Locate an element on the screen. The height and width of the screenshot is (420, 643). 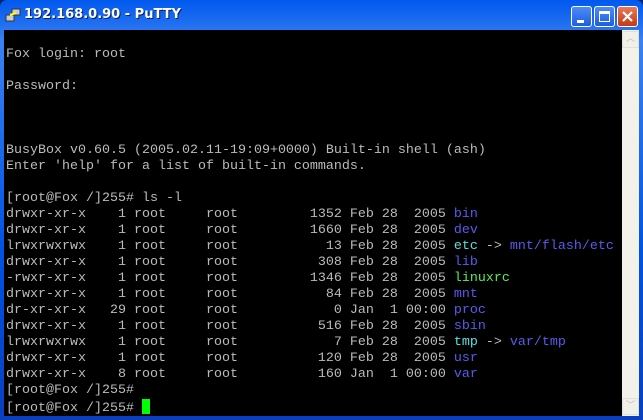
listing-attributes: drwxr-xr-x 1 root root 1352 Feb 28 2005 is located at coordinates (230, 214).